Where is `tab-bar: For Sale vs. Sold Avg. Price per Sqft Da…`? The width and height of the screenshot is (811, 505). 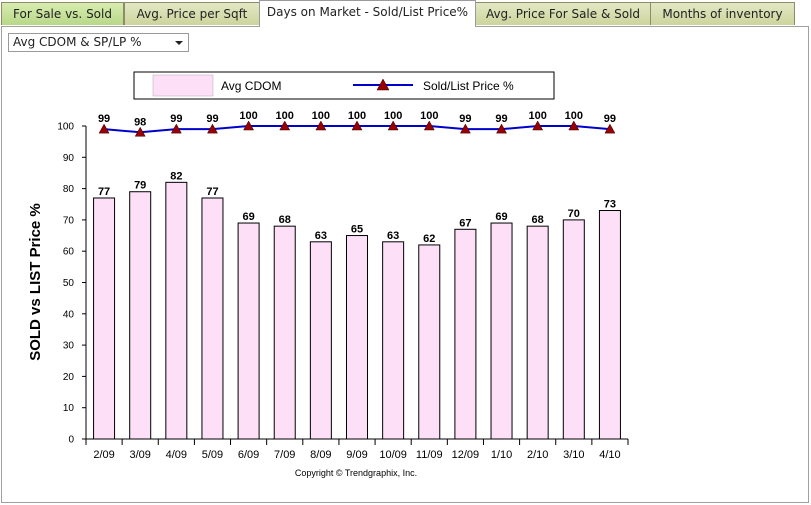
tab-bar: For Sale vs. Sold Avg. Price per Sqft Da… is located at coordinates (405, 13).